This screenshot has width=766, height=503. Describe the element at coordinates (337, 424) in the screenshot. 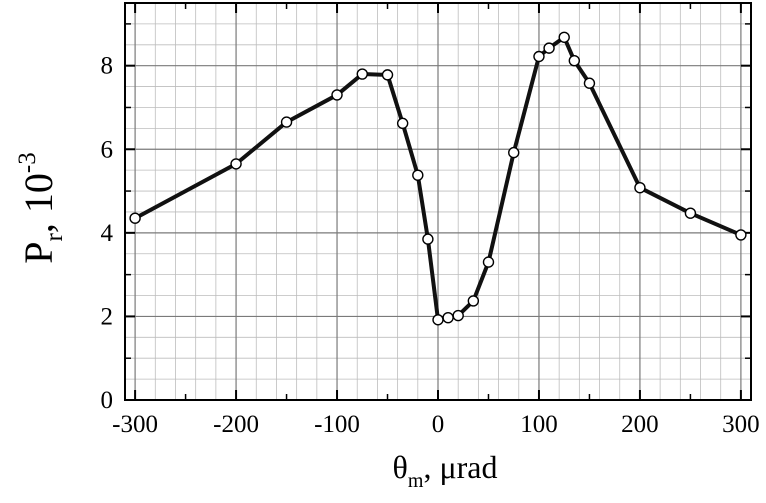

I see `x-tick-label: -100` at that location.